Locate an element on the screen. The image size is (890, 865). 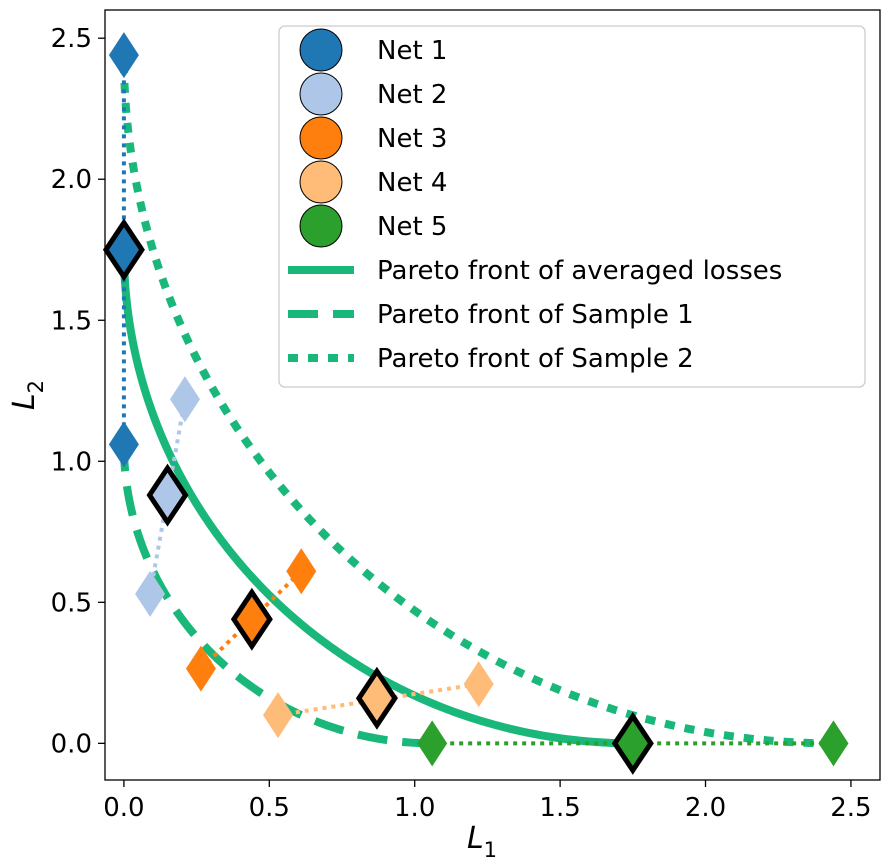
legend-net-3-swatch is located at coordinates (321, 138).